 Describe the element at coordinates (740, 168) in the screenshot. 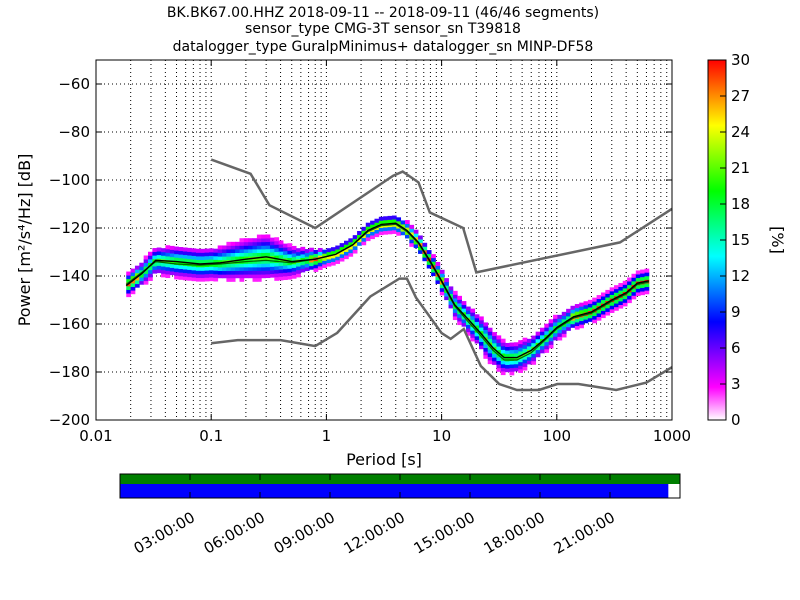

I see `colorbar-tick-label: 21` at that location.